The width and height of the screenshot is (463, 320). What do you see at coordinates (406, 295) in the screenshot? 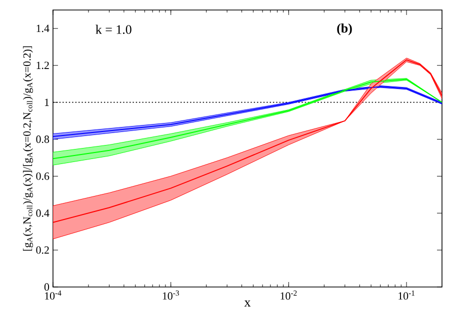
I see `x-tick-label: 10$^{-1}$` at bounding box center [406, 295].